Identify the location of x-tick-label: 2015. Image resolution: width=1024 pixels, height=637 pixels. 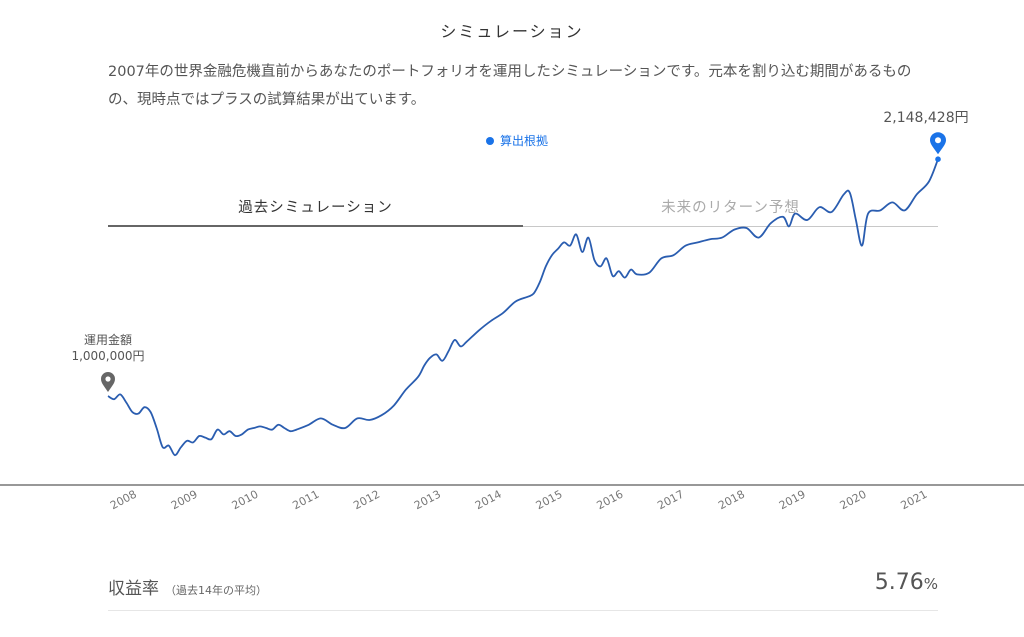
(549, 500).